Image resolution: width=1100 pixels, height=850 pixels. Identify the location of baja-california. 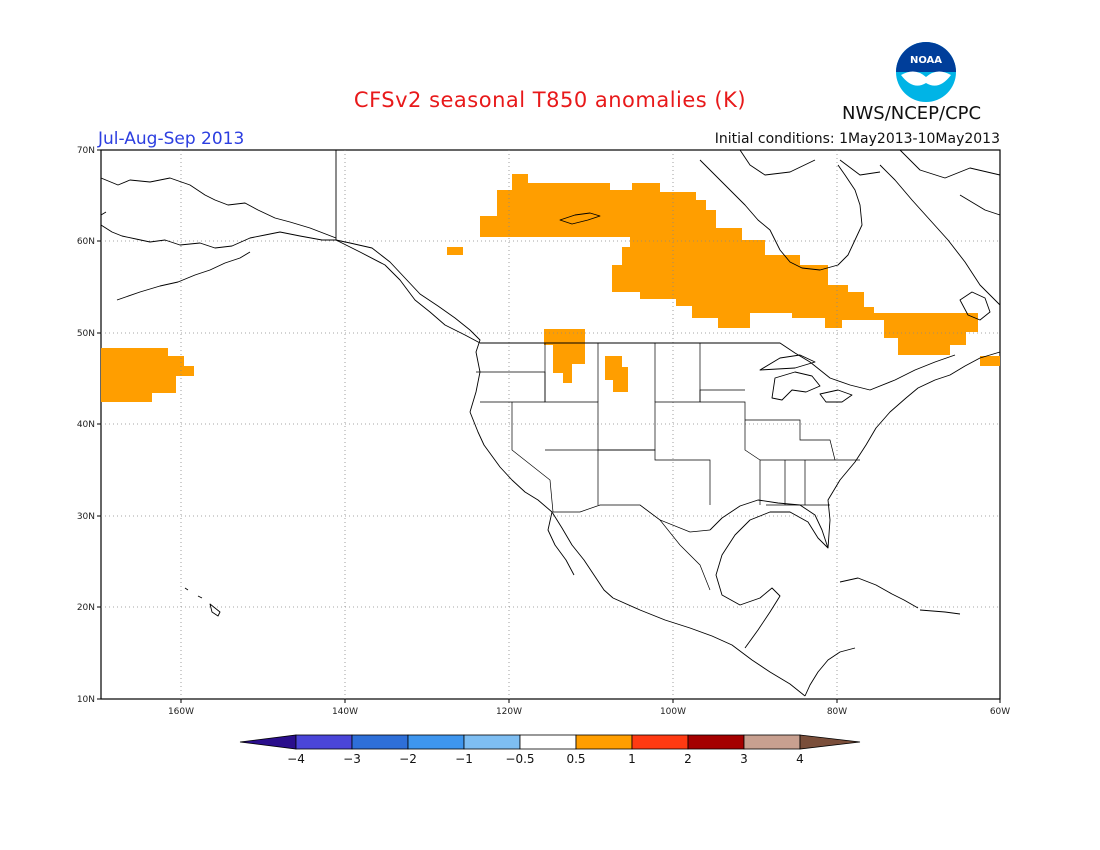
(561, 543).